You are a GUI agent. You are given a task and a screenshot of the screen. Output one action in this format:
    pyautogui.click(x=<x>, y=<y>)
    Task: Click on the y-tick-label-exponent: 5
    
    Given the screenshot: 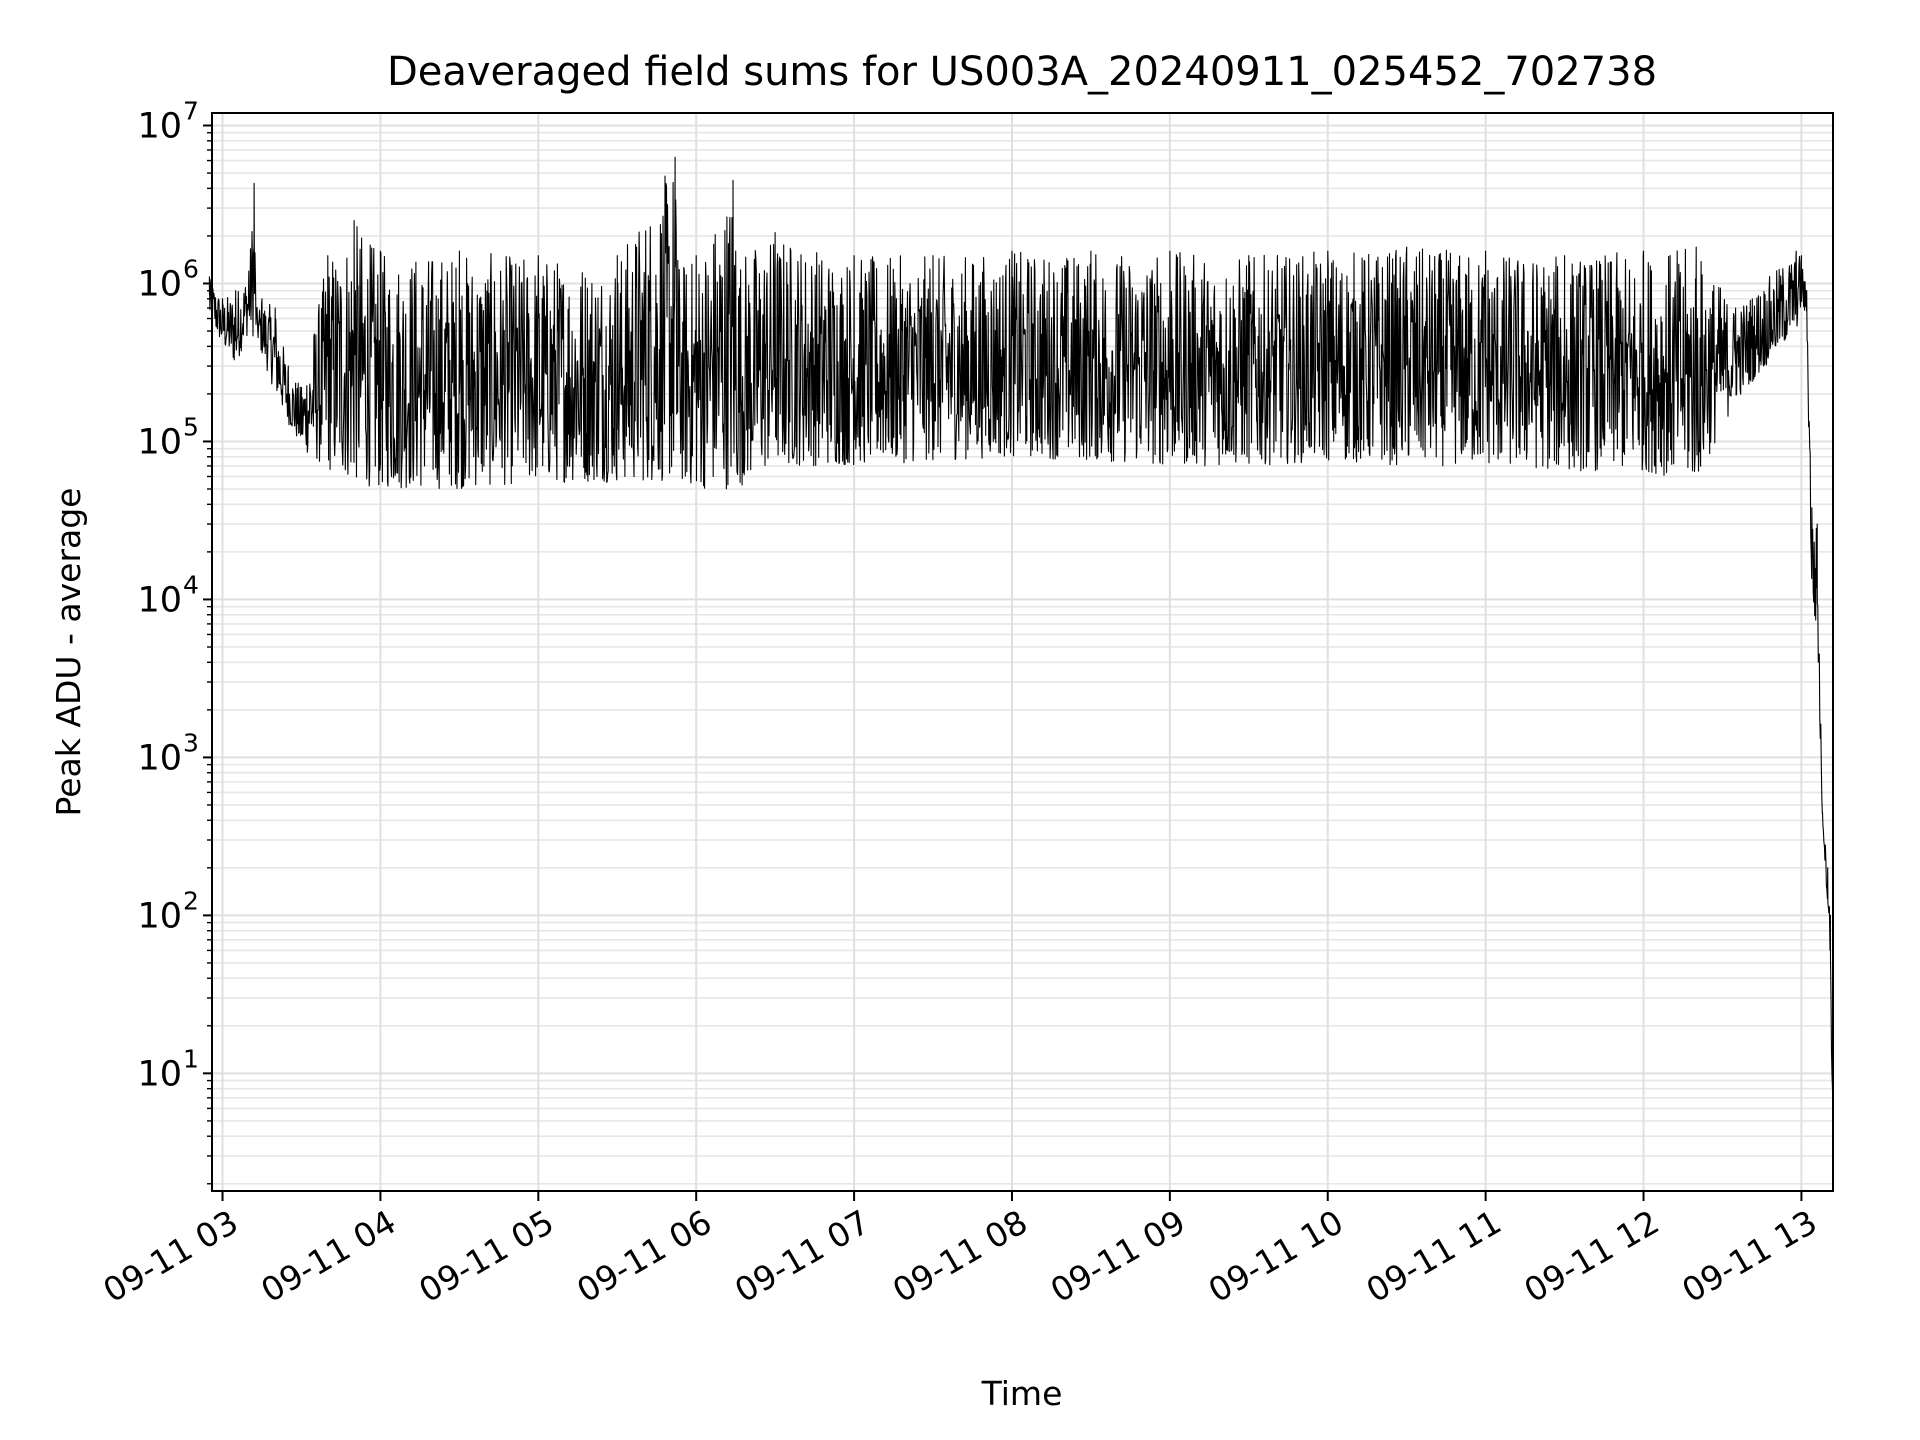 What is the action you would take?
    pyautogui.click(x=191, y=426)
    